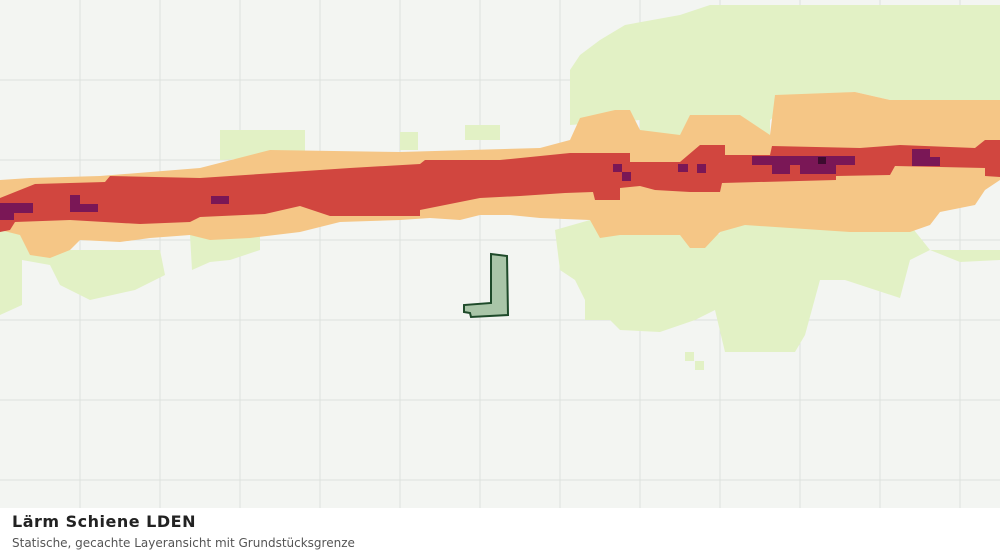 The width and height of the screenshot is (1000, 560). I want to click on noise-zone-extreme, so click(822, 160).